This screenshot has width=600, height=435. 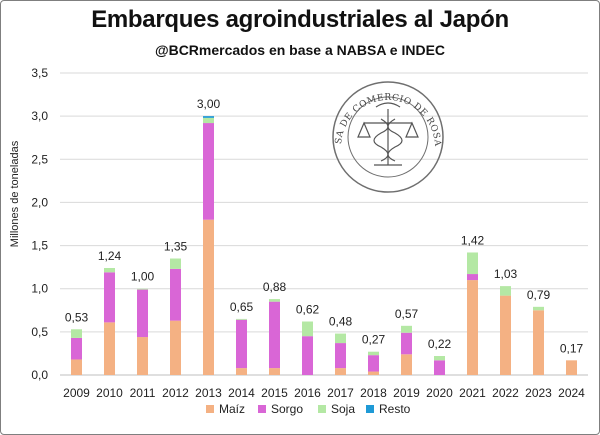 I want to click on total-label: 1,42, so click(x=473, y=240).